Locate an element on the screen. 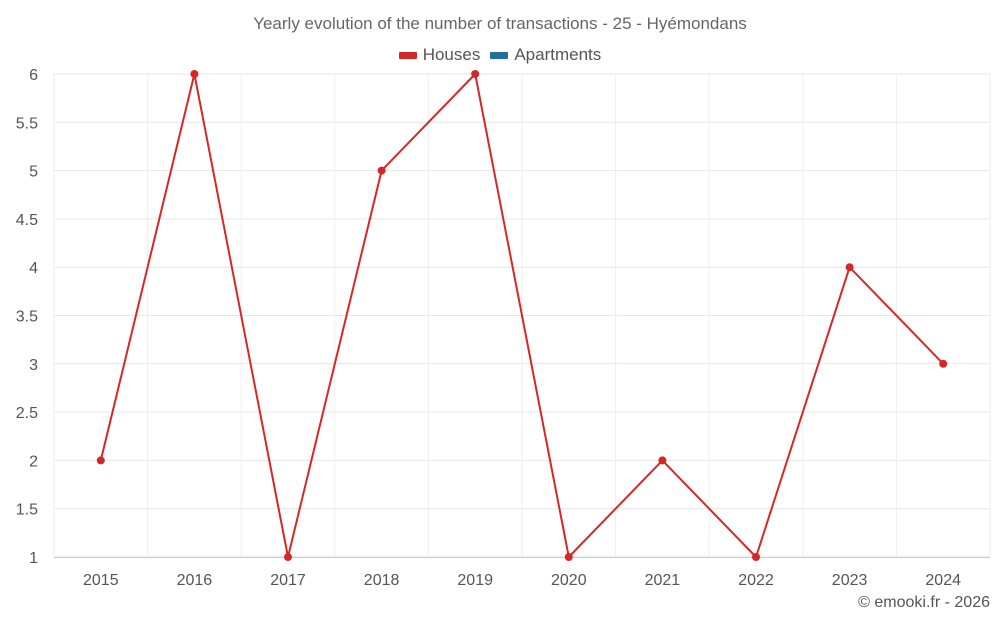 This screenshot has width=1000, height=625. x-tick-label: 2015 is located at coordinates (101, 580).